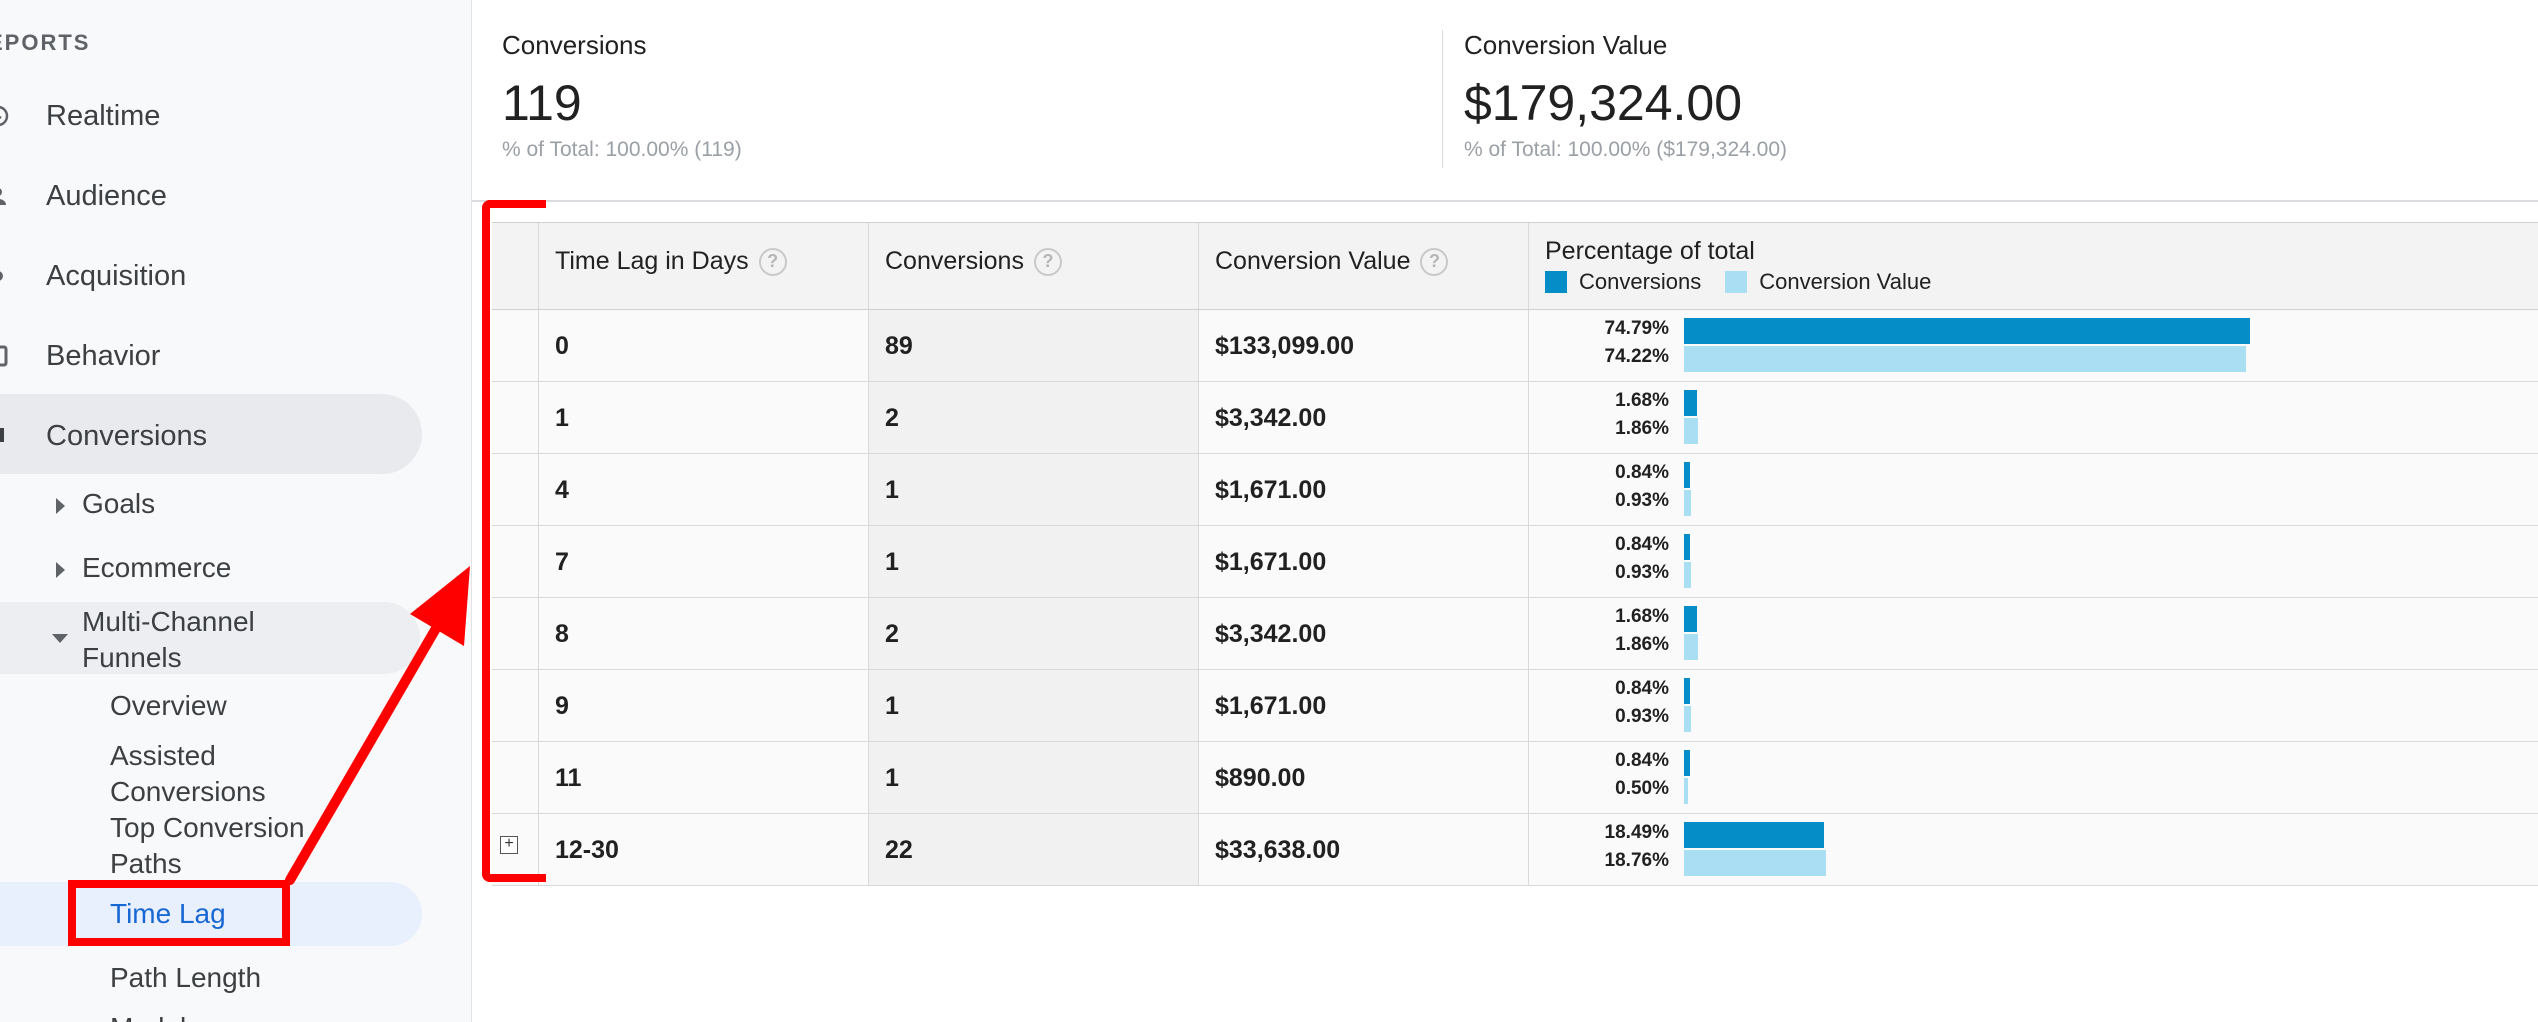 This screenshot has height=1022, width=2538. Describe the element at coordinates (146, 863) in the screenshot. I see `sidebar-item-label: Paths` at that location.